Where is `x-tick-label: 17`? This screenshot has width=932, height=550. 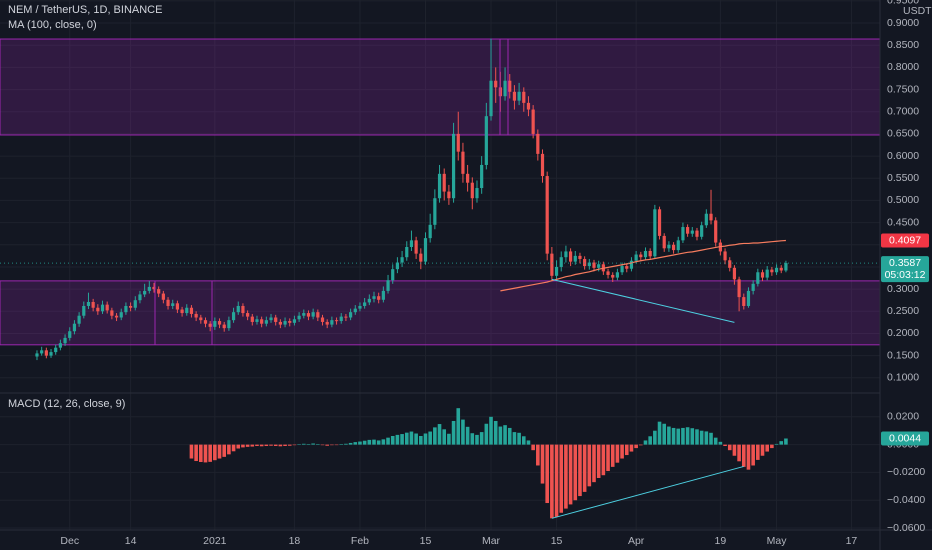 x-tick-label: 17 is located at coordinates (852, 541).